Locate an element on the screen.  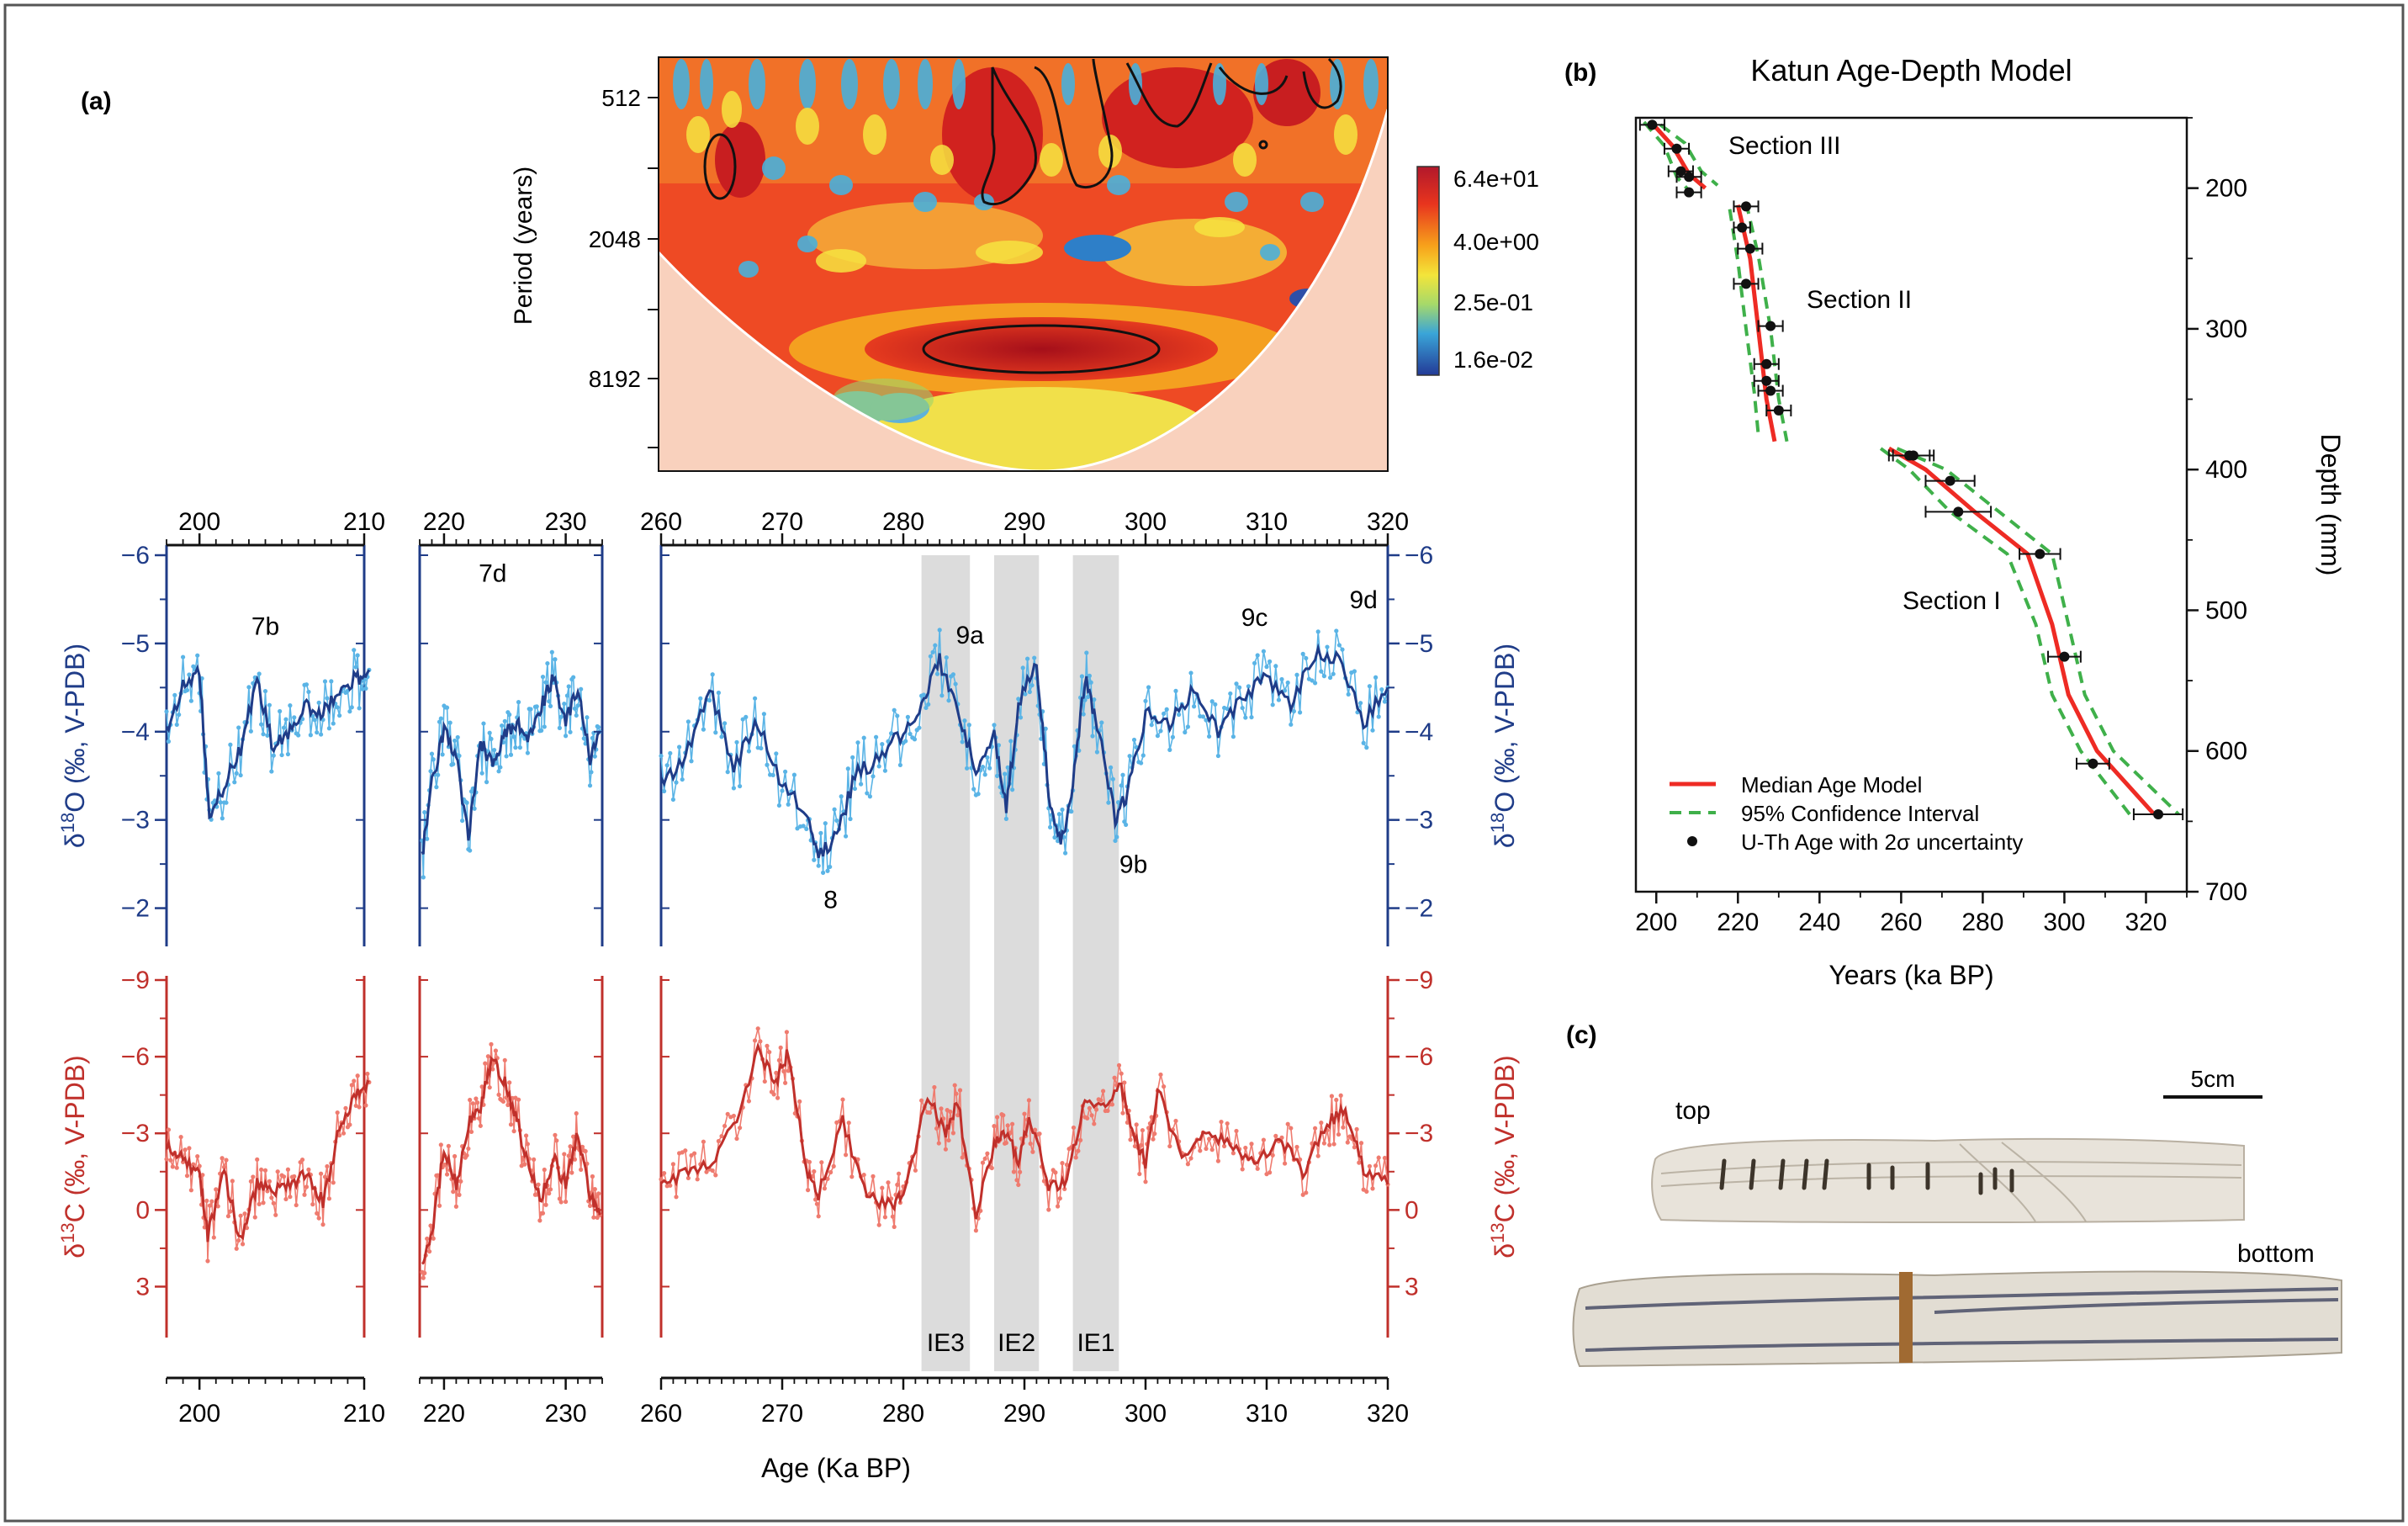
x-tick-label: 220 is located at coordinates (444, 1414).